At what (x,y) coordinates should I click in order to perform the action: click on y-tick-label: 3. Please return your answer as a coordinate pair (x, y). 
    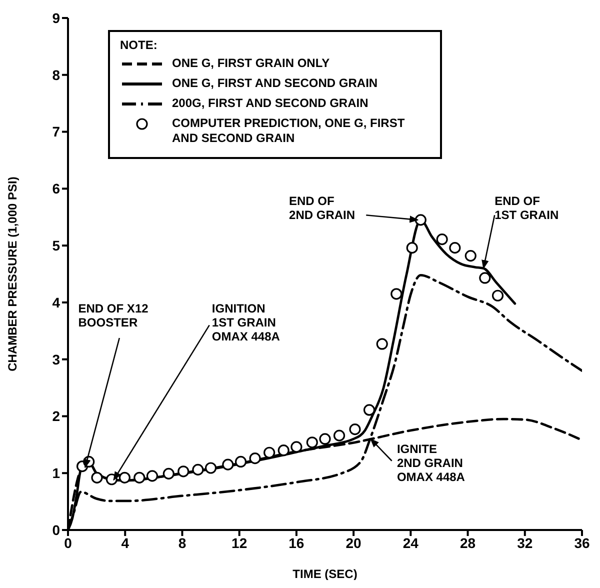
    Looking at the image, I should click on (56, 359).